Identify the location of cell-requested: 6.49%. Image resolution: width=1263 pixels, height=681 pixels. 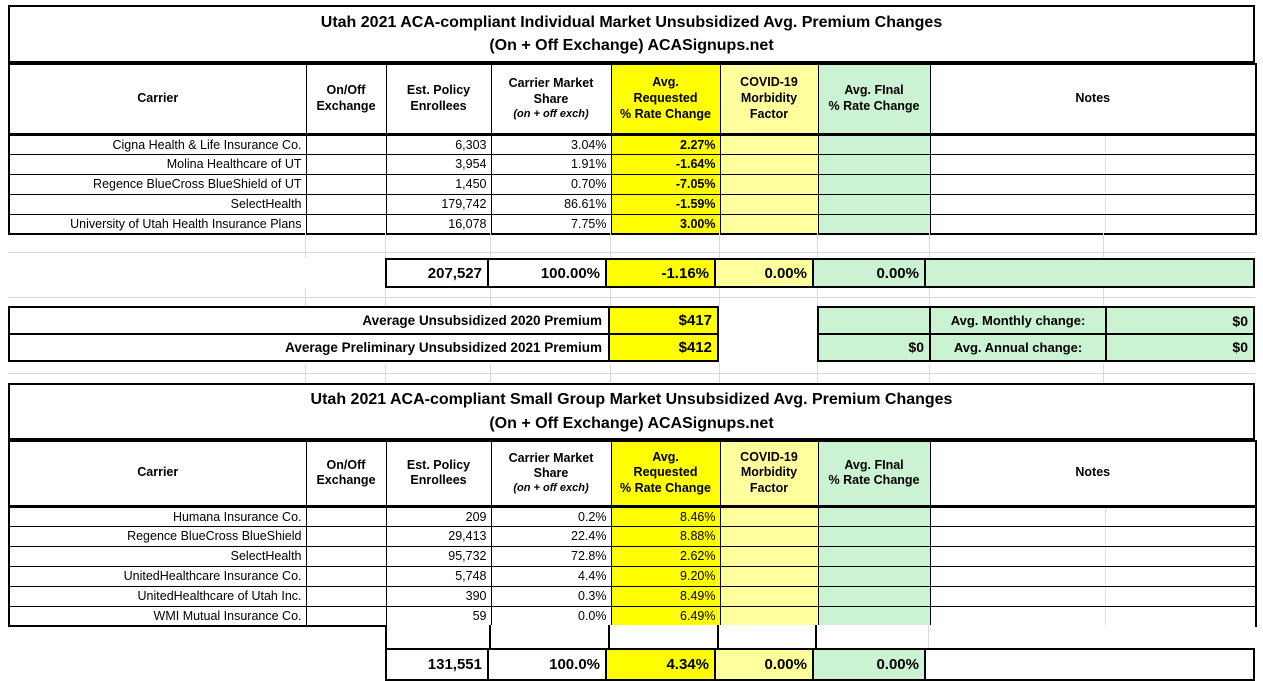
(665, 616).